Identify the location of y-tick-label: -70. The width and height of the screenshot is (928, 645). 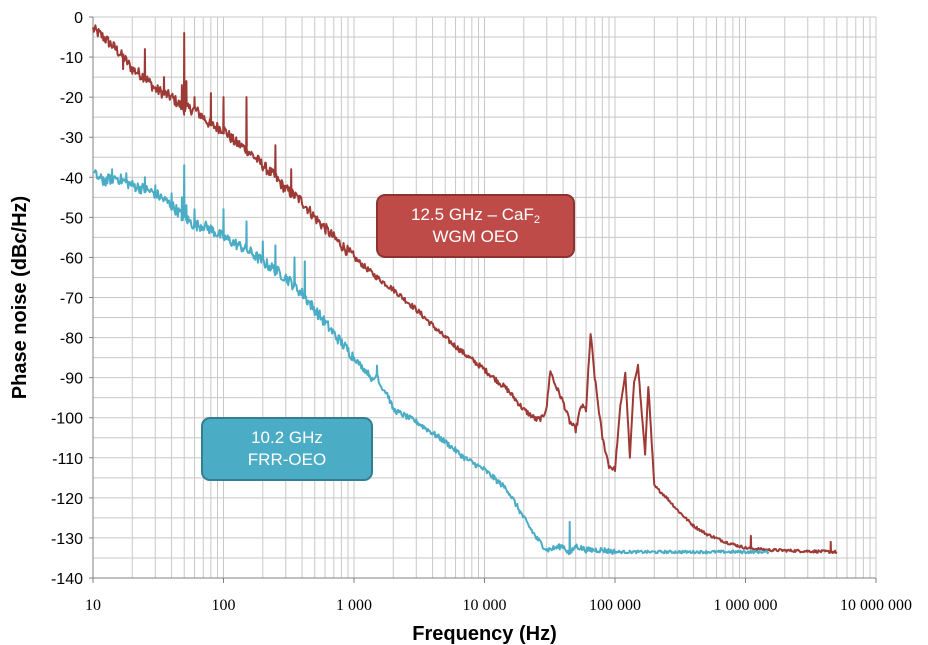
(71, 299).